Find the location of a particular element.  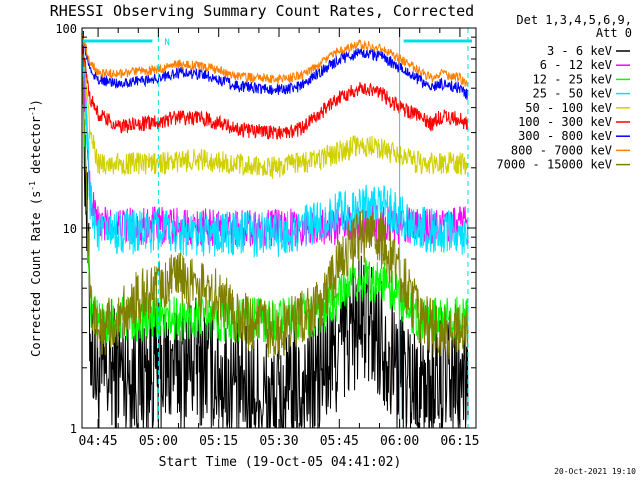

x-tick-label-0615: 06:15 is located at coordinates (459, 441).